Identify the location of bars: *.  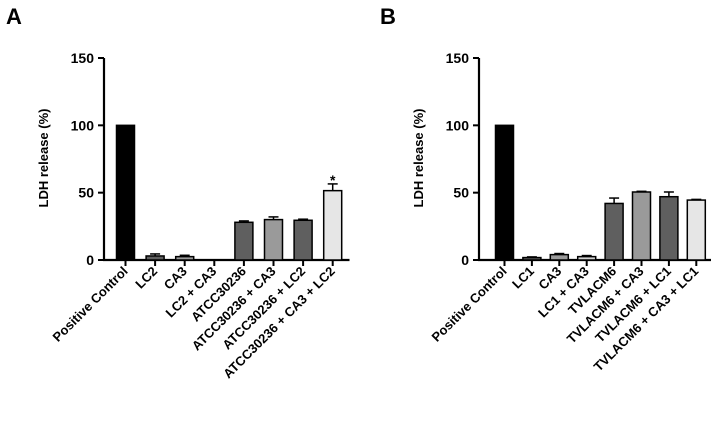
(229, 192).